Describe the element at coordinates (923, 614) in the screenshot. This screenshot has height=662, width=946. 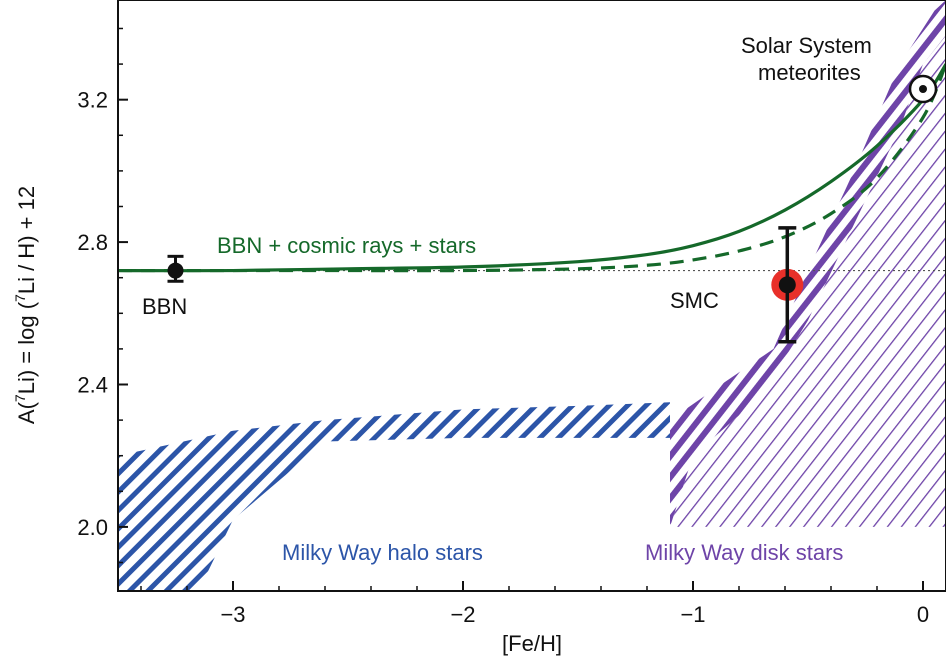
I see `x-tick-label: 0` at that location.